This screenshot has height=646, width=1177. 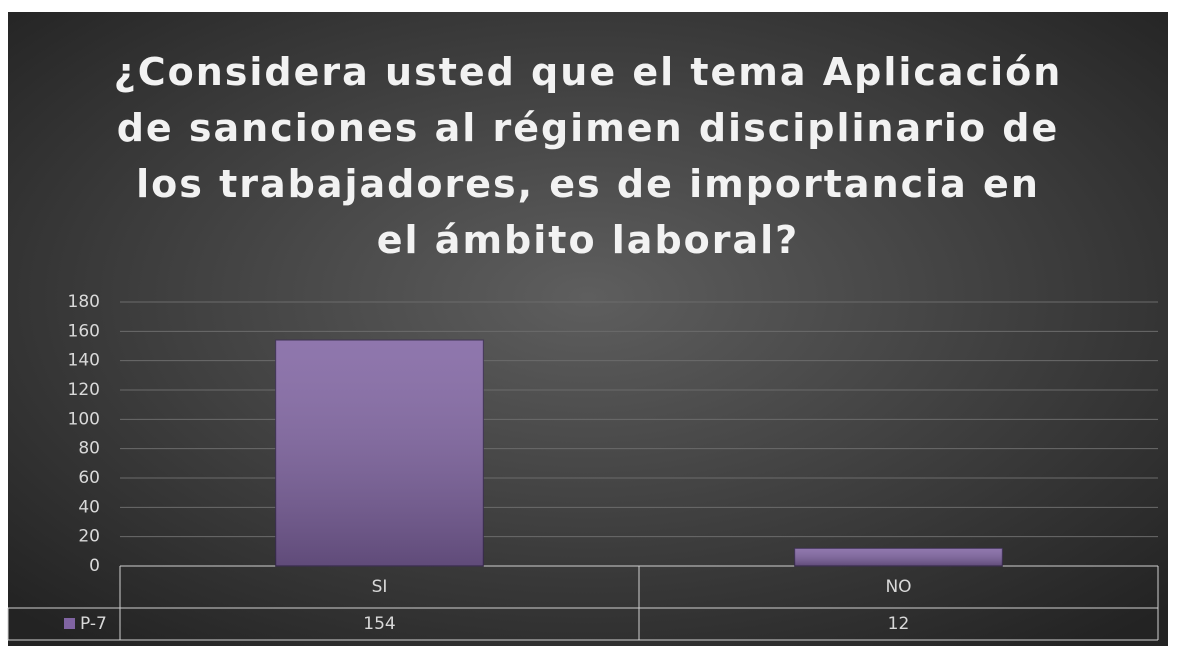 What do you see at coordinates (89, 449) in the screenshot?
I see `y-tick-label: 80` at bounding box center [89, 449].